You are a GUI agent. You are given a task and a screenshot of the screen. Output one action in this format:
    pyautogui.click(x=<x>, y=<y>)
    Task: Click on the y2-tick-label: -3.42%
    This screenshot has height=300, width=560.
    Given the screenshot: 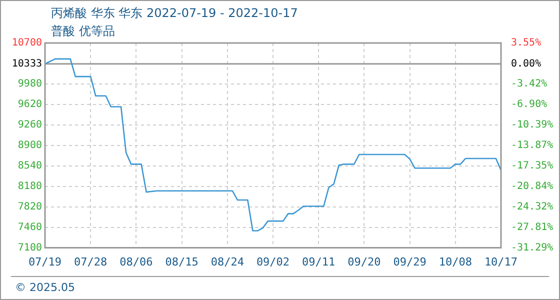 What is the action you would take?
    pyautogui.click(x=529, y=84)
    